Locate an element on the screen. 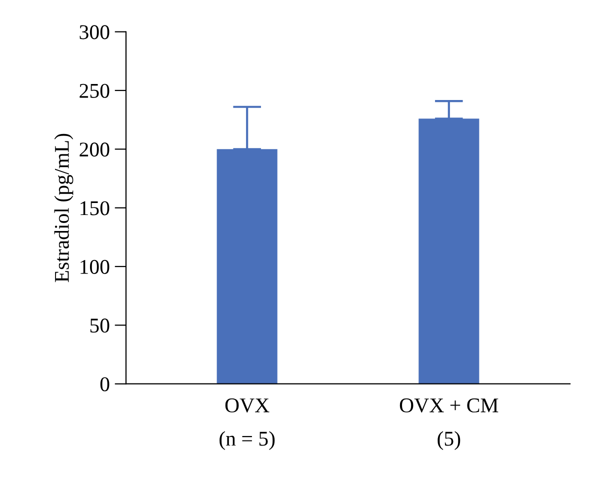 The image size is (600, 489). y-tick-label: 150 is located at coordinates (95, 208).